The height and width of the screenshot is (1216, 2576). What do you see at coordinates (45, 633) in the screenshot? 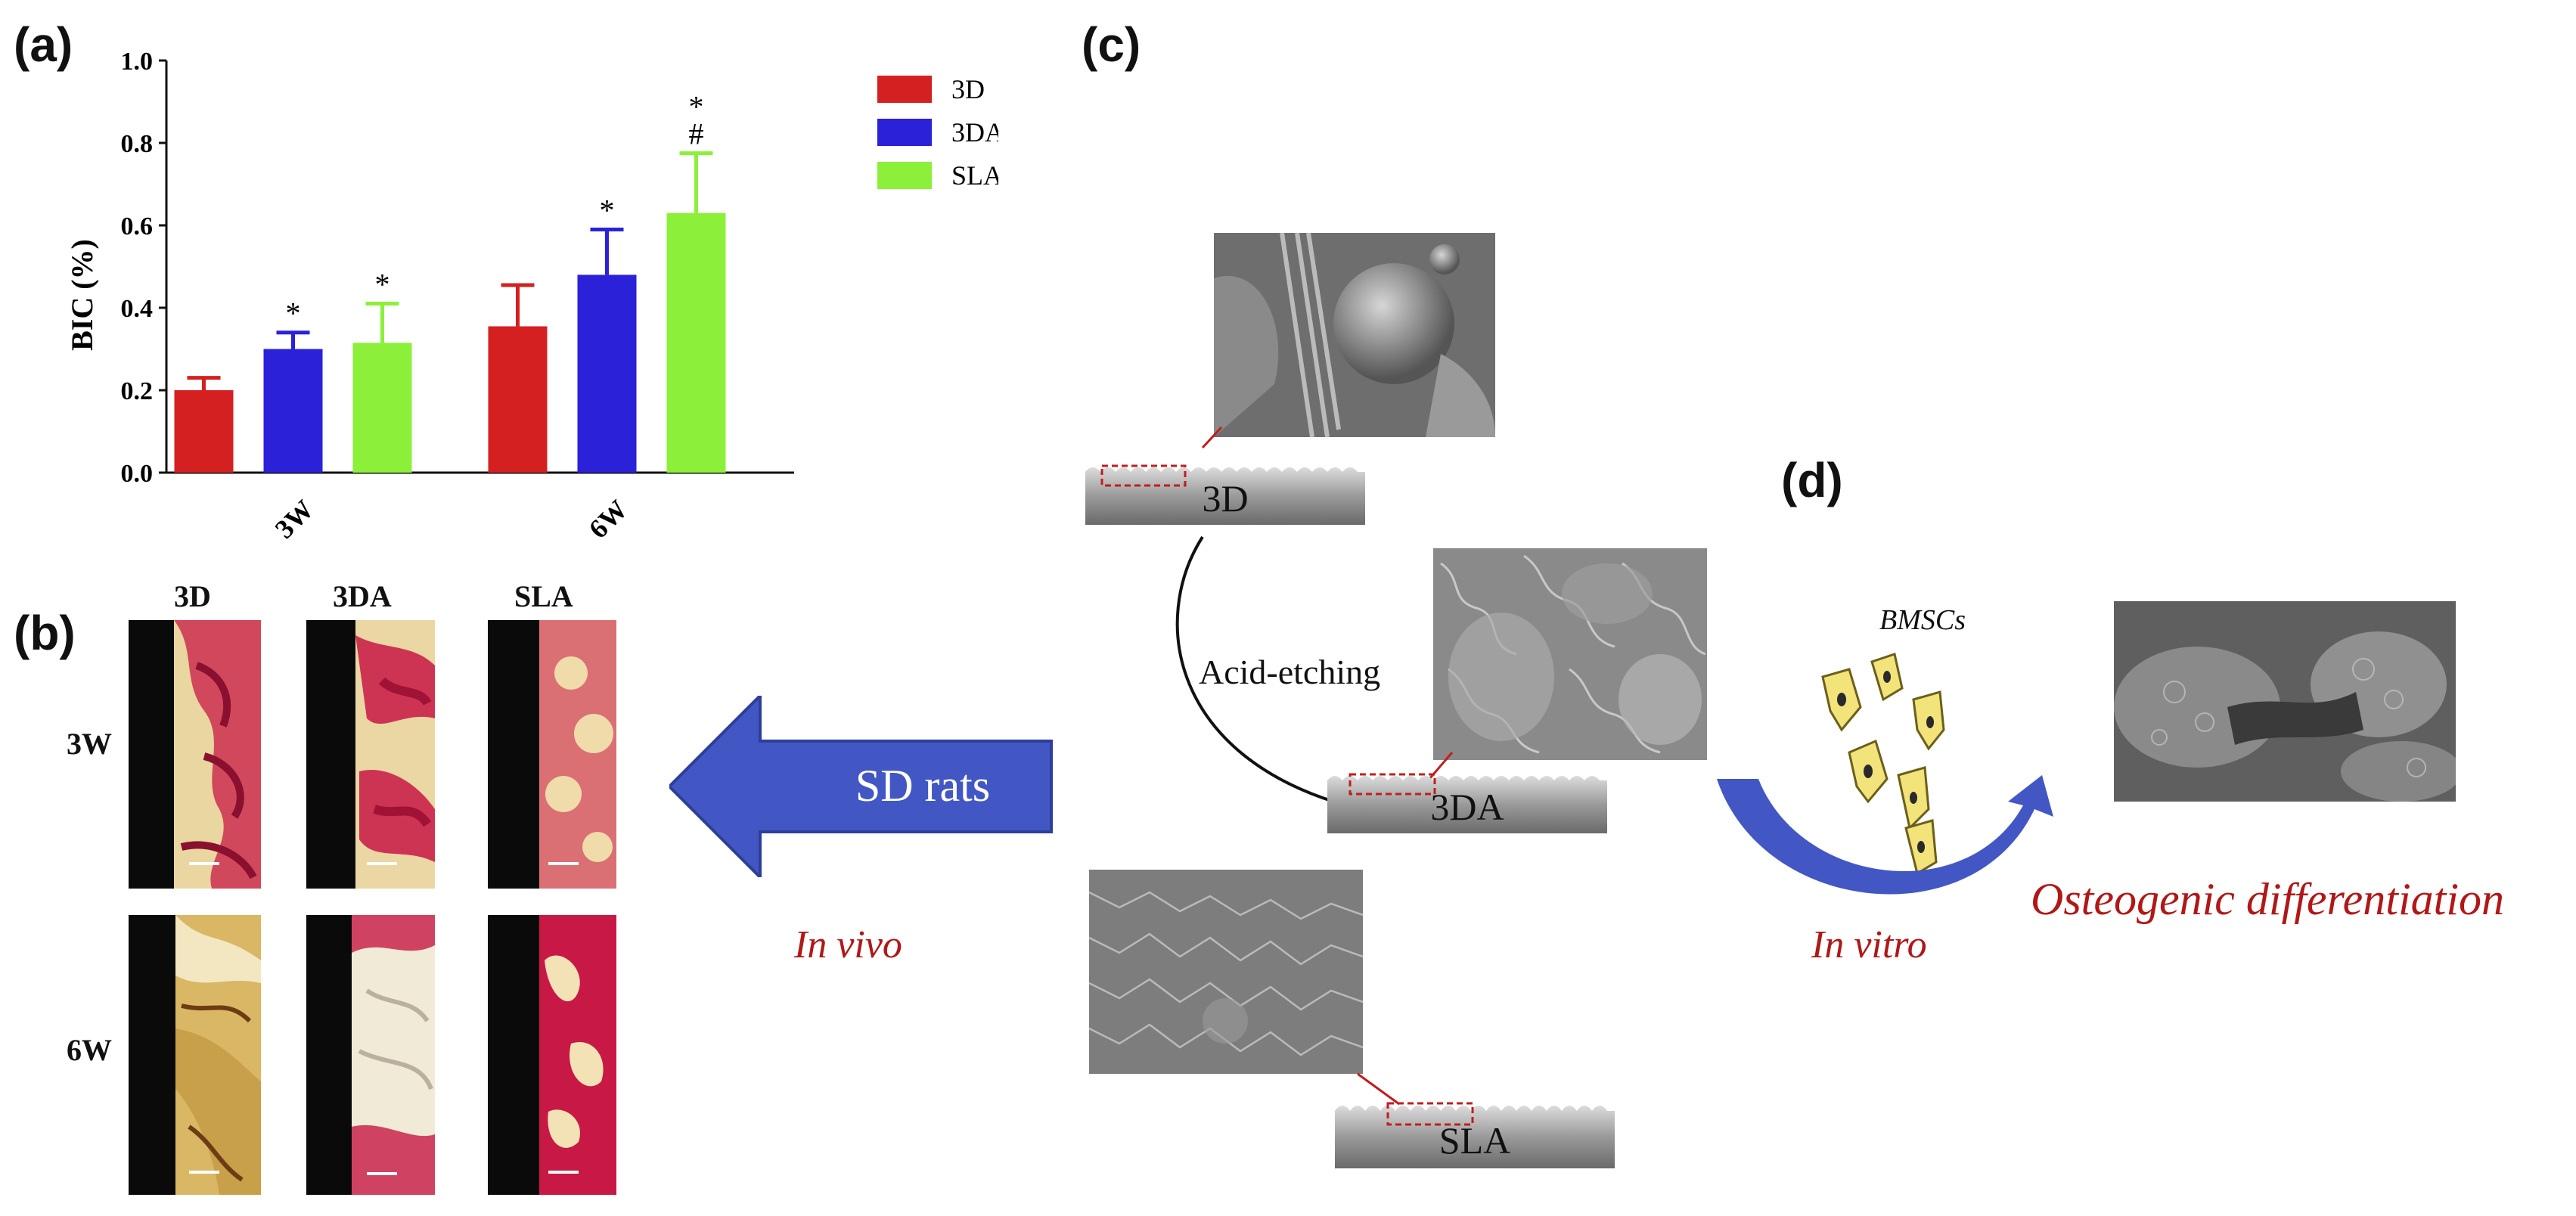
I see `panel-label-b: (b)` at bounding box center [45, 633].